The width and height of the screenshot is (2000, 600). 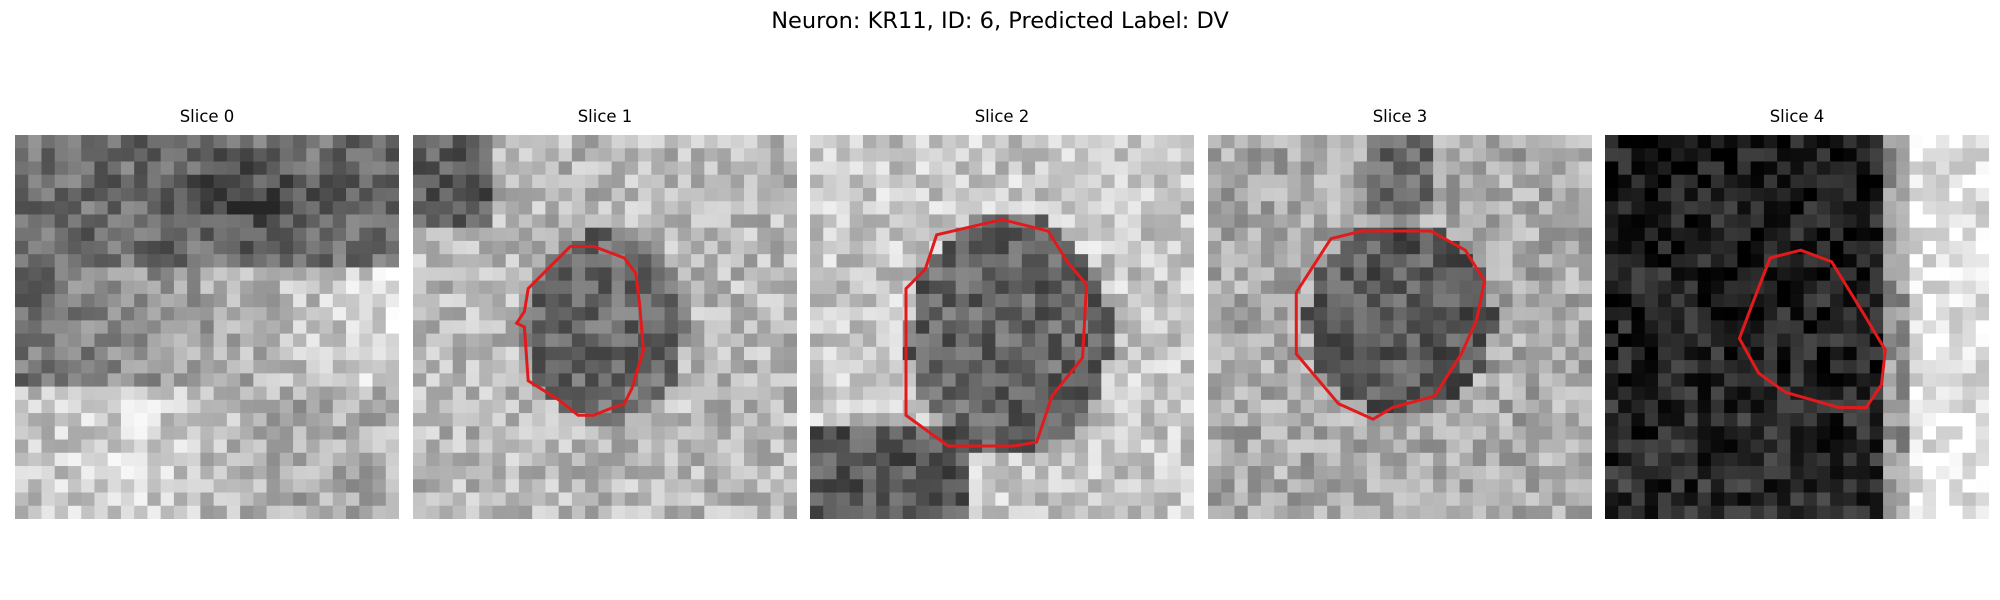 I want to click on slice-title: Slice 1, so click(x=605, y=116).